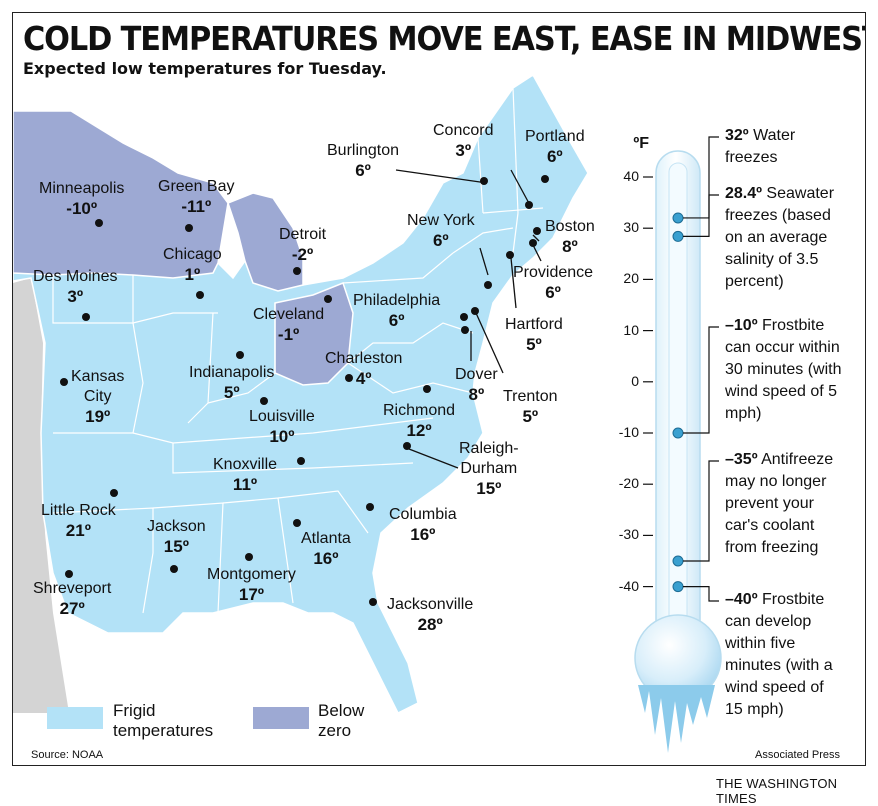 This screenshot has height=806, width=878. I want to click on city-name: Little Rock, so click(78, 510).